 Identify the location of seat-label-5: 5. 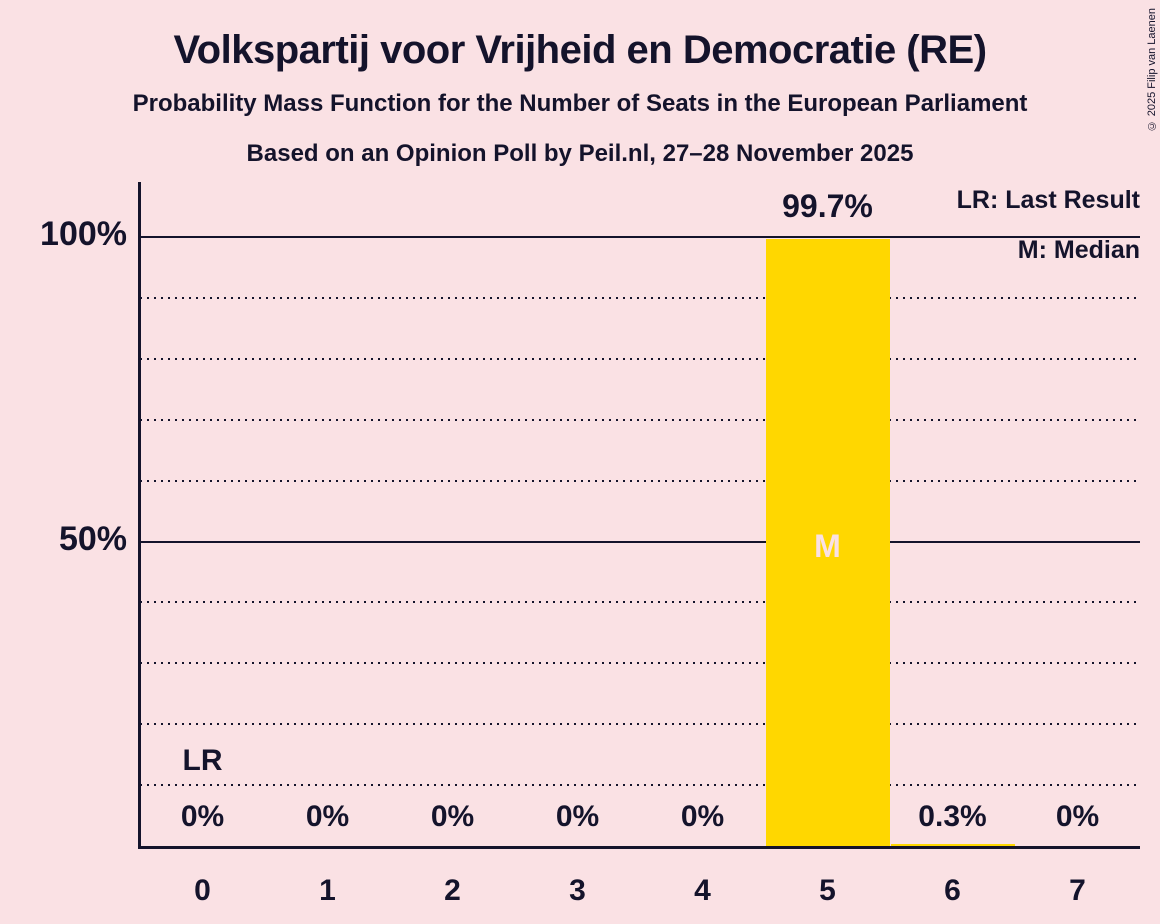
(827, 890).